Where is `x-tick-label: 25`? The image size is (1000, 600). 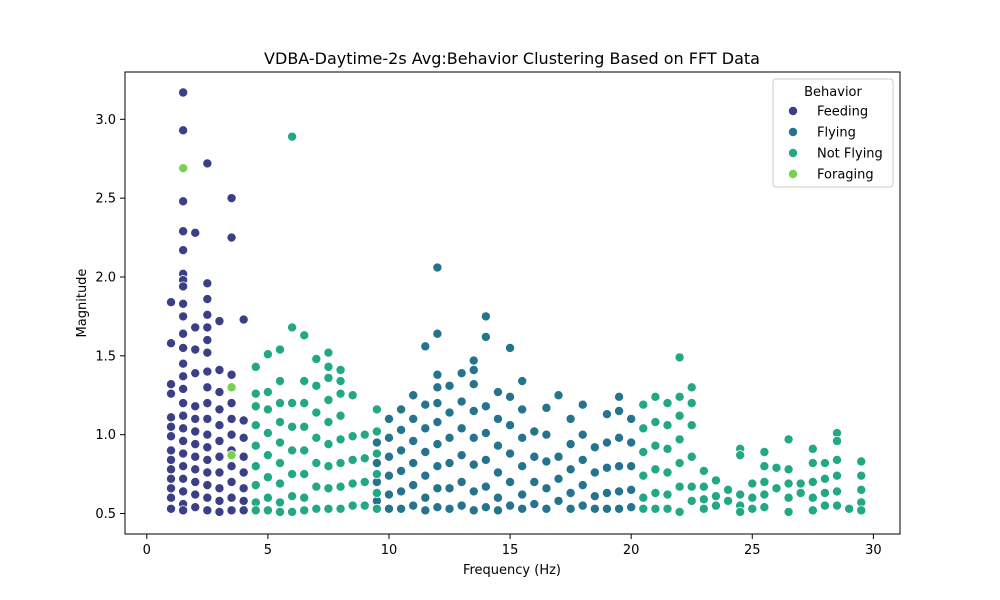 x-tick-label: 25 is located at coordinates (752, 550).